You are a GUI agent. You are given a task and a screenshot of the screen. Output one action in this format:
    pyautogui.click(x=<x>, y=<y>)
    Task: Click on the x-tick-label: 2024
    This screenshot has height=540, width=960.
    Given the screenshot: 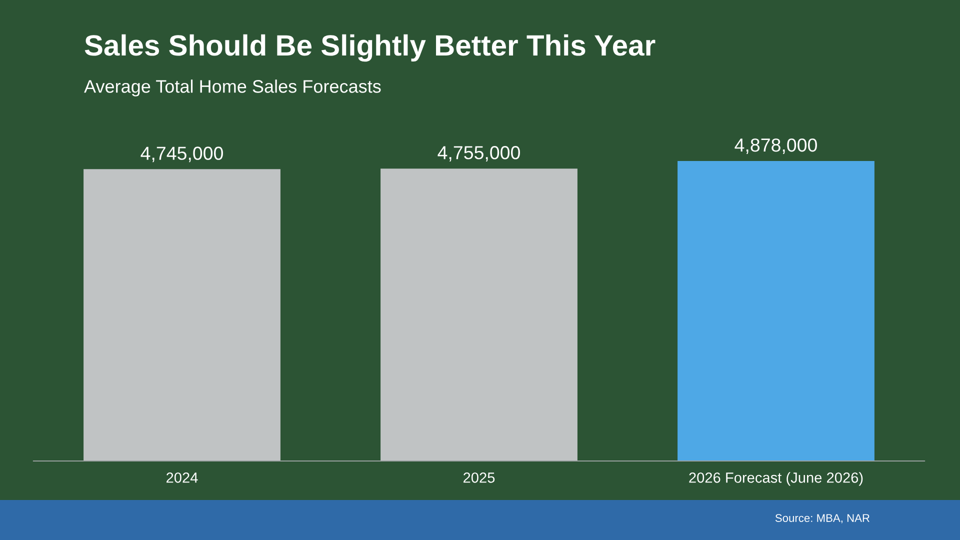 What is the action you would take?
    pyautogui.click(x=182, y=477)
    